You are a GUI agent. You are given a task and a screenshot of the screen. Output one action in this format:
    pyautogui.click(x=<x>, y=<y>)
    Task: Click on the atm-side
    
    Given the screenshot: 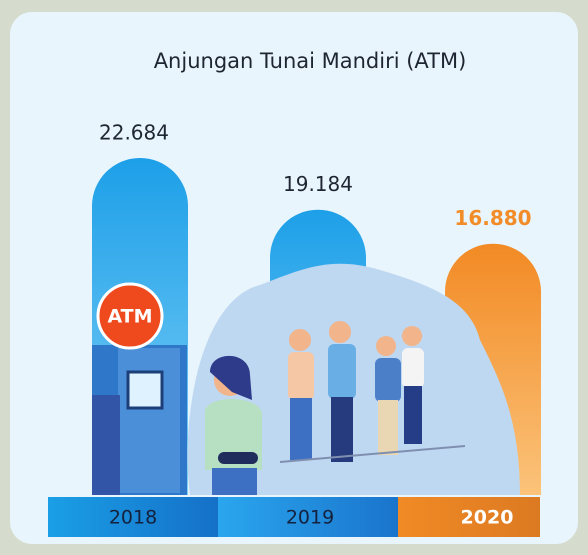 What is the action you would take?
    pyautogui.click(x=106, y=445)
    